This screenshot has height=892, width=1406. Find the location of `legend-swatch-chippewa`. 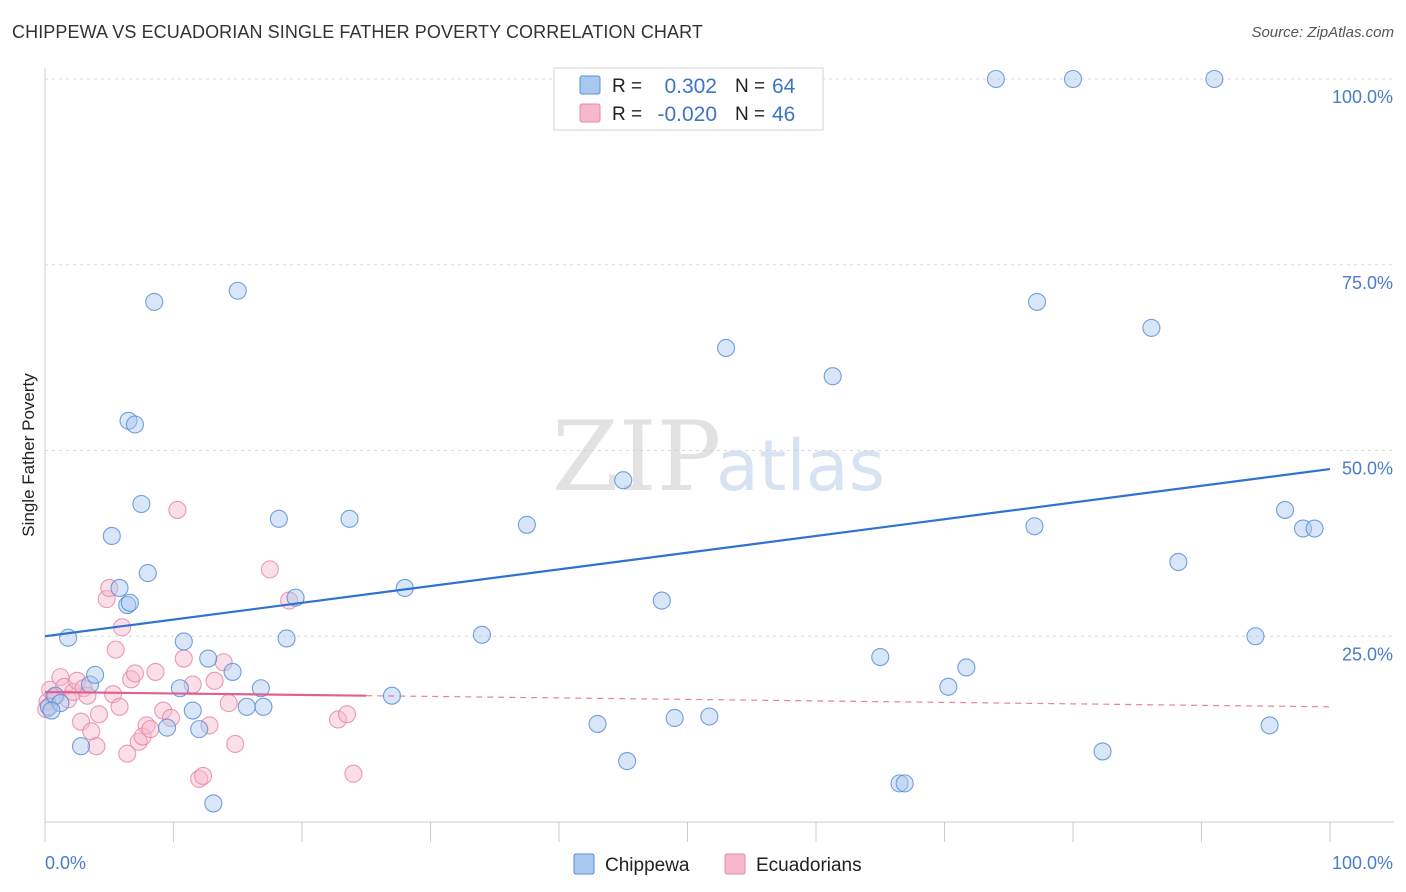

legend-swatch-chippewa is located at coordinates (590, 85).